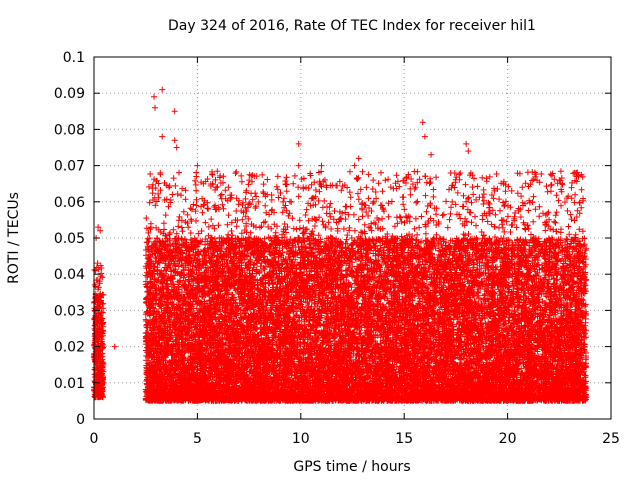 The image size is (640, 480). Describe the element at coordinates (351, 467) in the screenshot. I see `x-axis-label: GPS time / hours` at that location.